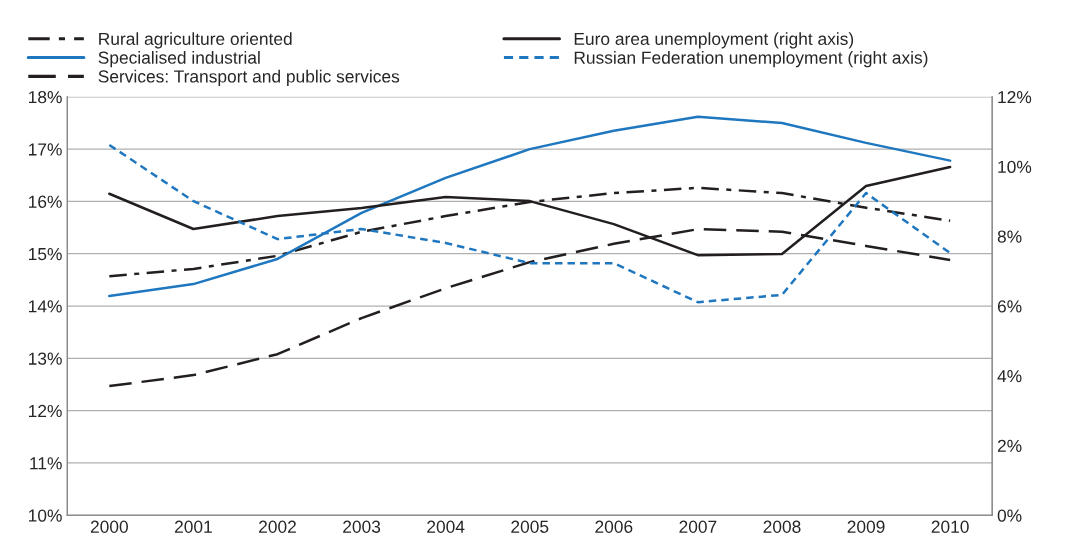 The image size is (1068, 547). What do you see at coordinates (446, 526) in the screenshot?
I see `x-tick-label: 2004` at bounding box center [446, 526].